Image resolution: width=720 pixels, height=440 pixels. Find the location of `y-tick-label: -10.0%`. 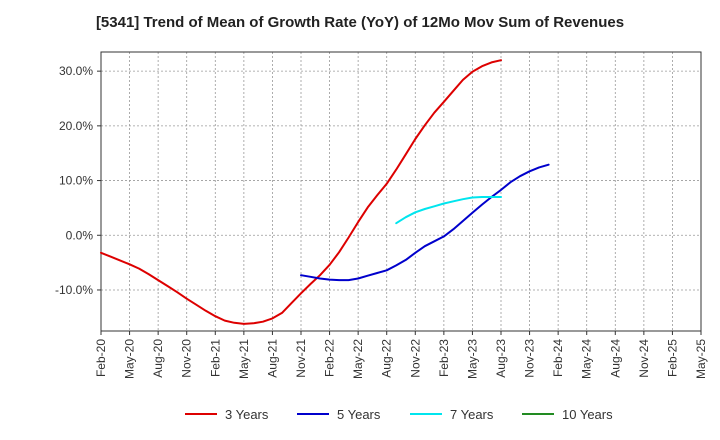

y-tick-label: -10.0% is located at coordinates (74, 290).